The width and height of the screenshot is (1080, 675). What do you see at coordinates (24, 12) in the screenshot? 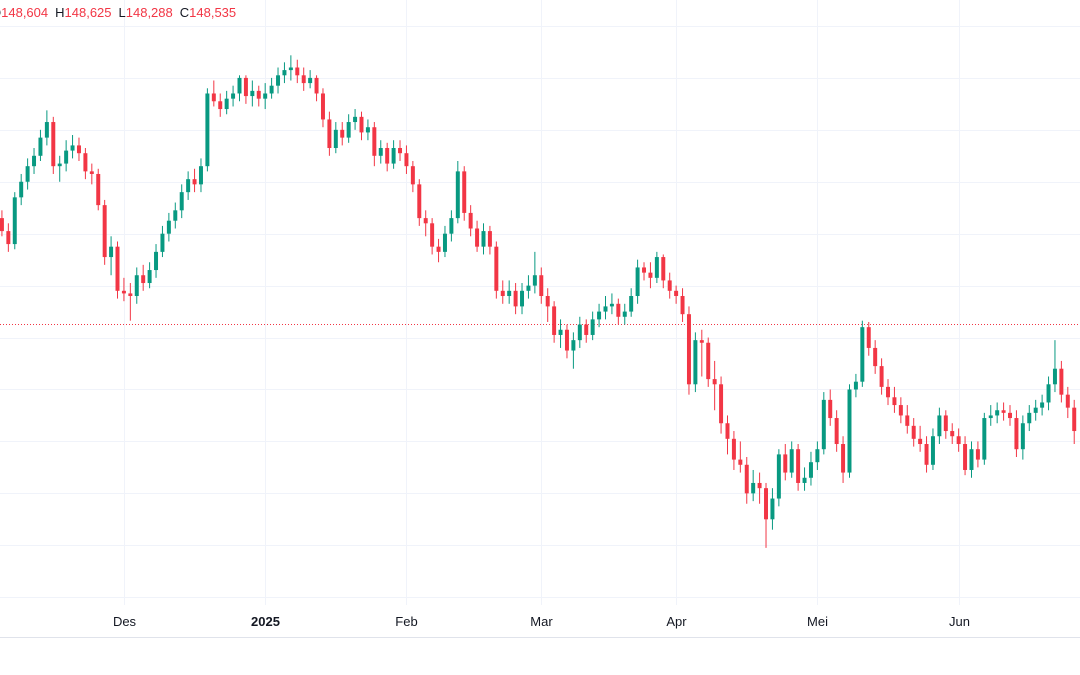
I see `header-value: 148,604` at bounding box center [24, 12].